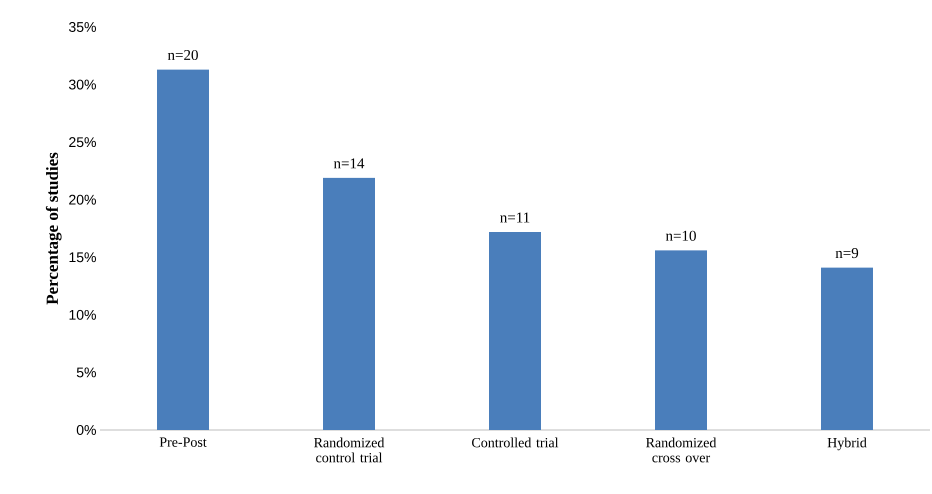 Image resolution: width=932 pixels, height=494 pixels. Describe the element at coordinates (183, 55) in the screenshot. I see `annotation: n=20` at that location.